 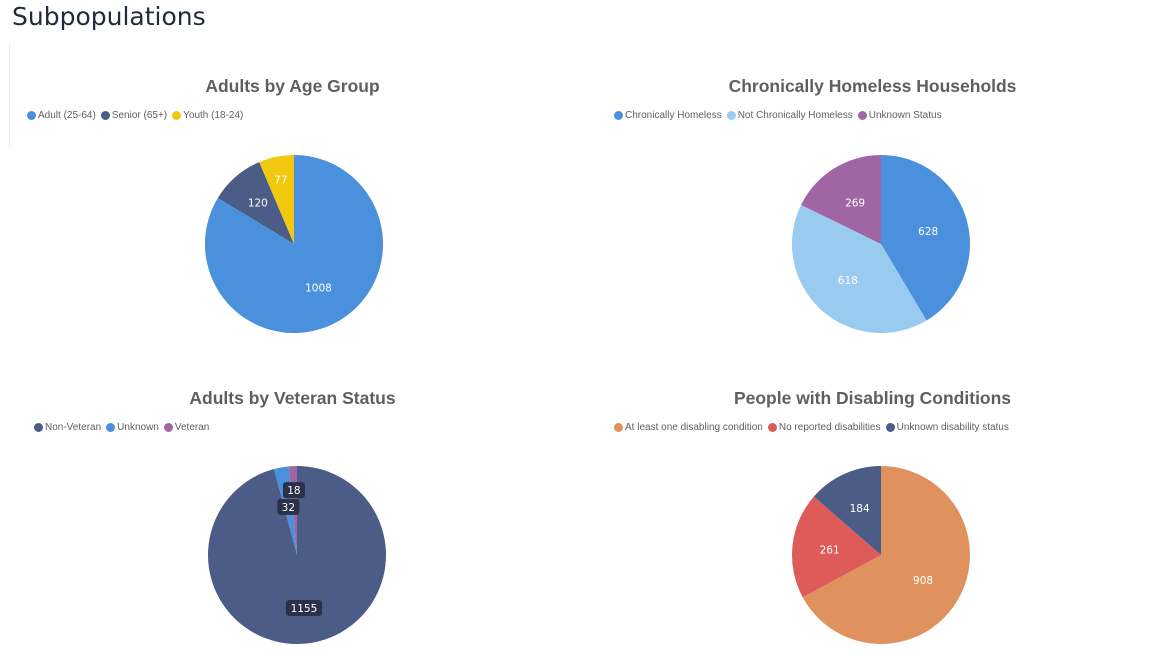 I want to click on data-label: 269, so click(x=855, y=203).